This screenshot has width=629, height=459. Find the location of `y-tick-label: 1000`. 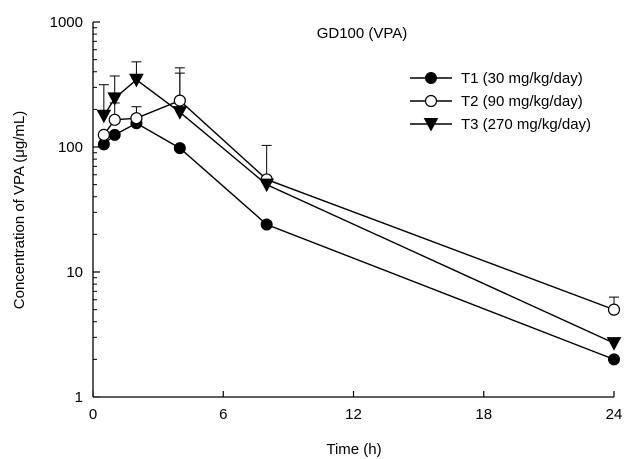

y-tick-label: 1000 is located at coordinates (66, 22).